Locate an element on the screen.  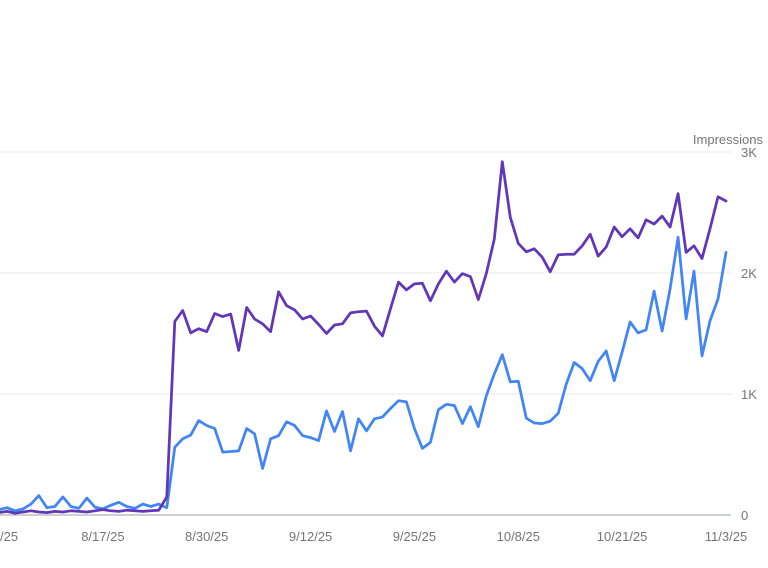
y-axis-labels: Impressions 3K 2K 1K 0 is located at coordinates (728, 327).